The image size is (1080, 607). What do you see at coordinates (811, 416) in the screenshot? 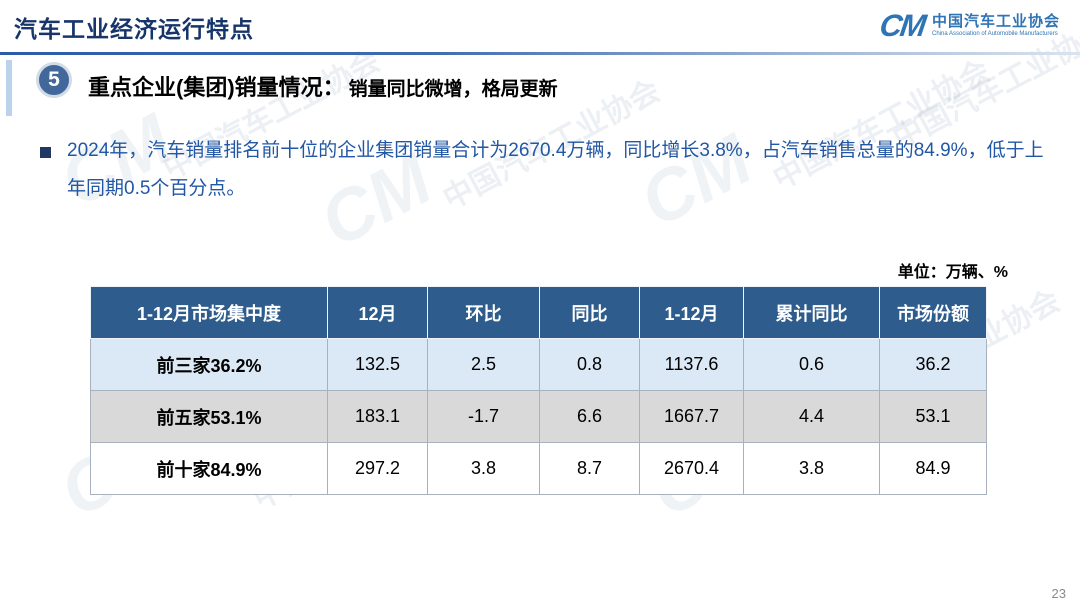
I see `table-cell: 4.4` at bounding box center [811, 416].